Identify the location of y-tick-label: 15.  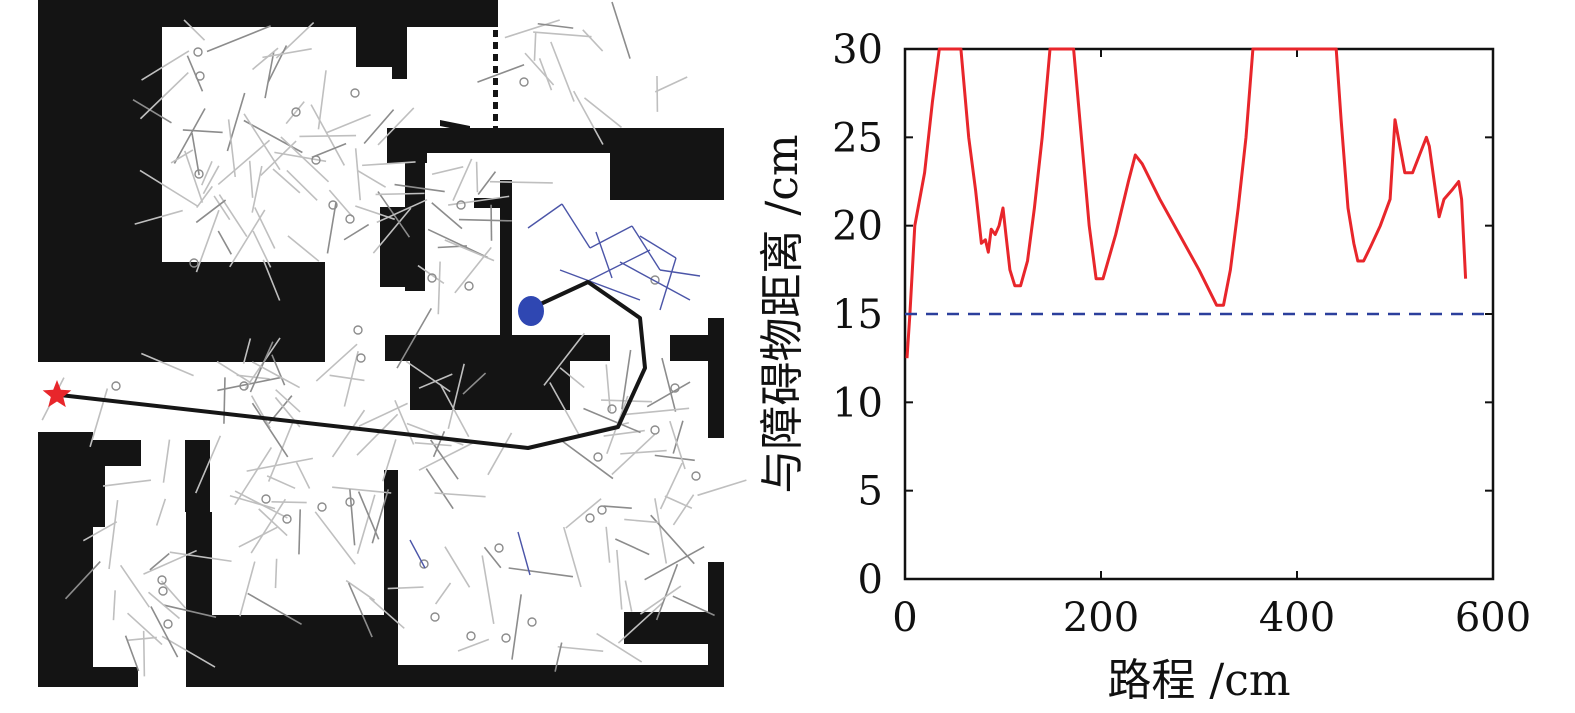
(857, 315).